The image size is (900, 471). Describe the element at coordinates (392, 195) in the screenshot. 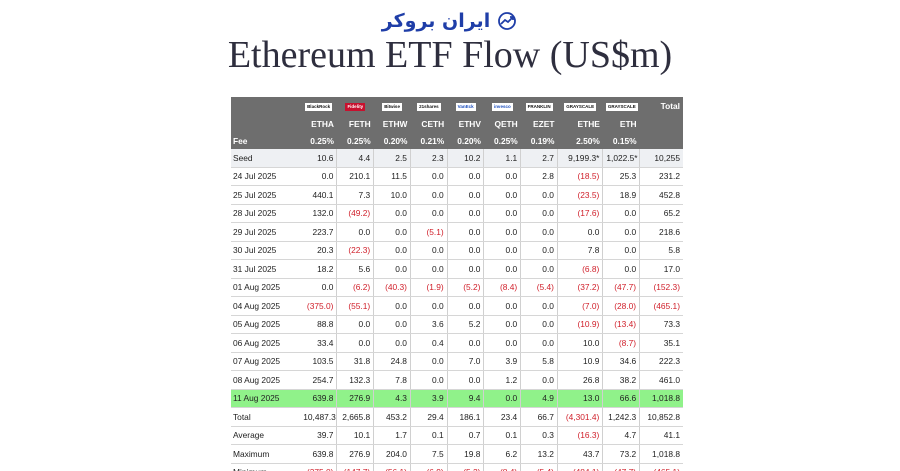

I see `flow-cell: 10.0` at that location.